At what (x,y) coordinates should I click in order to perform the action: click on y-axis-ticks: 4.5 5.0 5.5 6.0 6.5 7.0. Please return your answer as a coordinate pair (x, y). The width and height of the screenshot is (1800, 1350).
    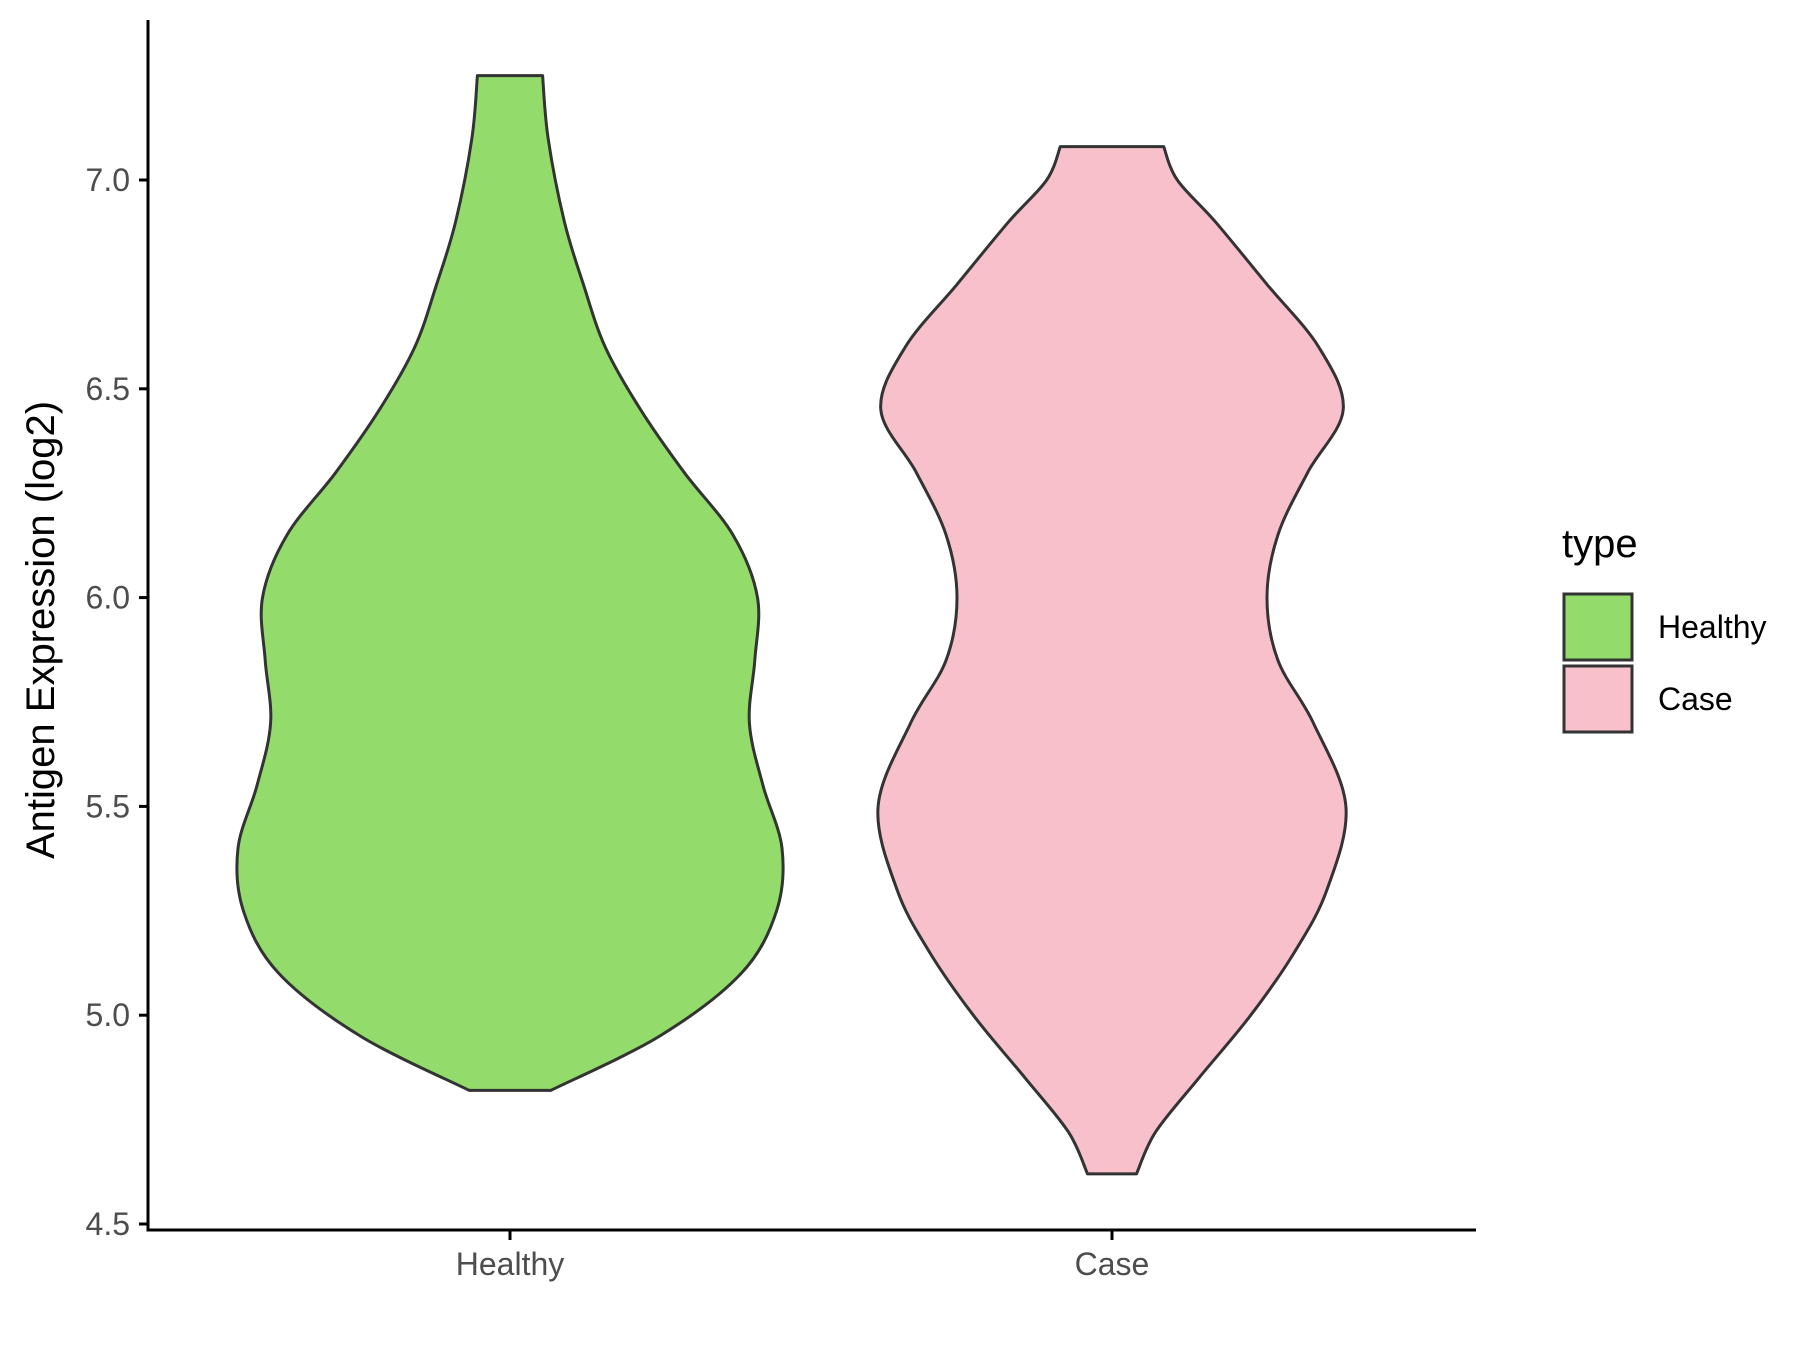
    Looking at the image, I should click on (117, 702).